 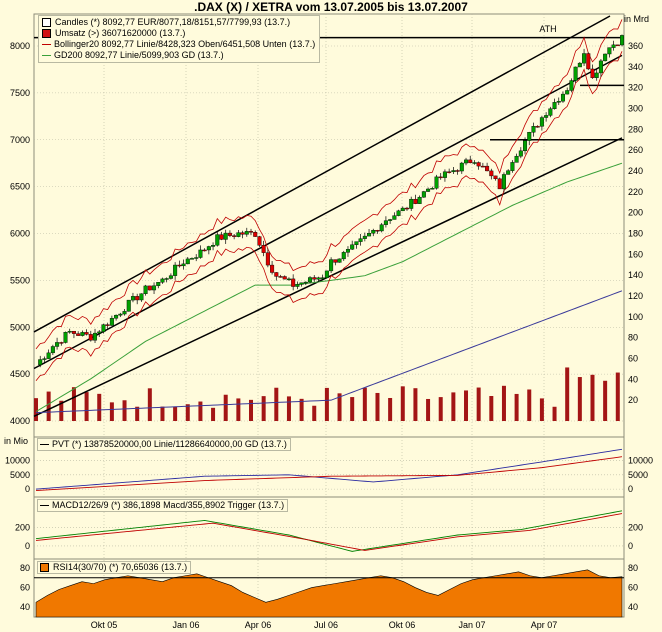 What do you see at coordinates (44, 444) in the screenshot?
I see `pvt-swatch` at bounding box center [44, 444].